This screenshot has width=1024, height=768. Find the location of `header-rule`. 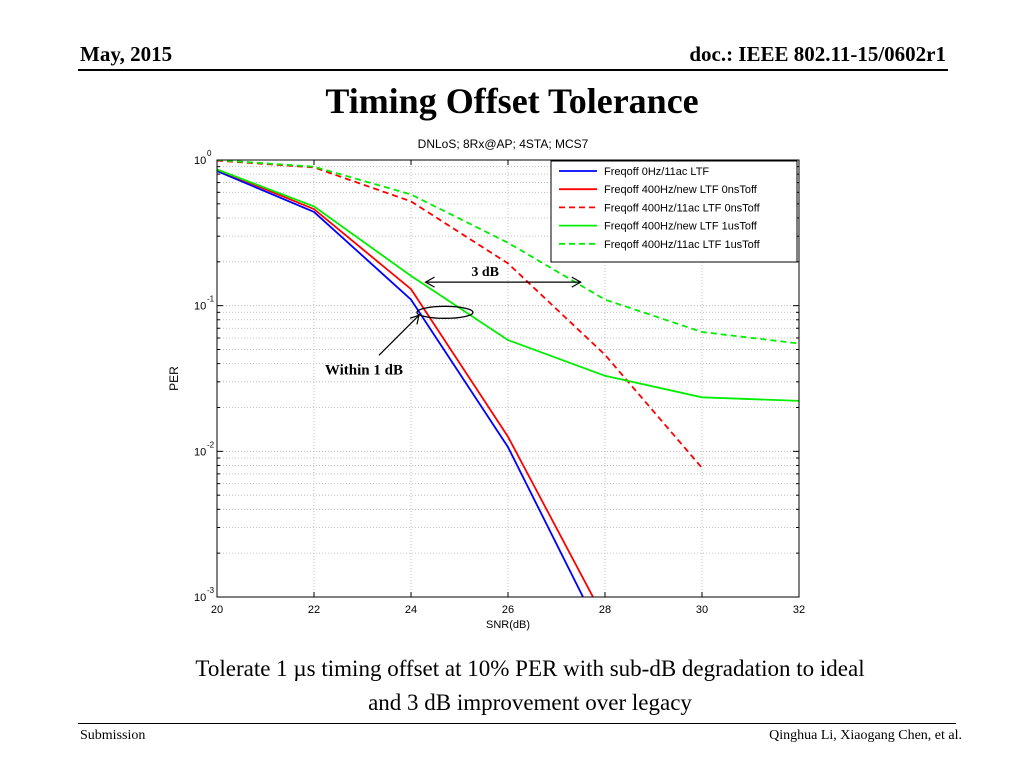

header-rule is located at coordinates (513, 70).